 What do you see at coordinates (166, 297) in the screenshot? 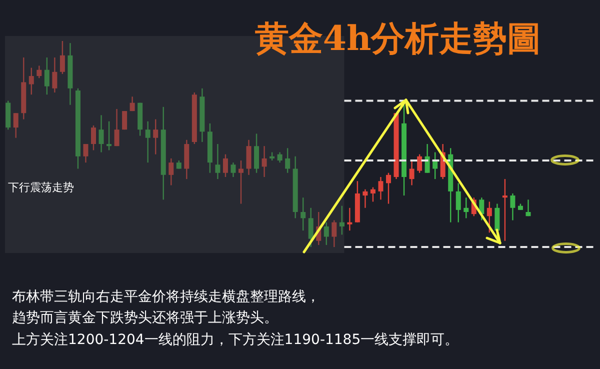
I see `text: 布林带三轨向右走平金价将持续走横盘整理路线，` at bounding box center [166, 297].